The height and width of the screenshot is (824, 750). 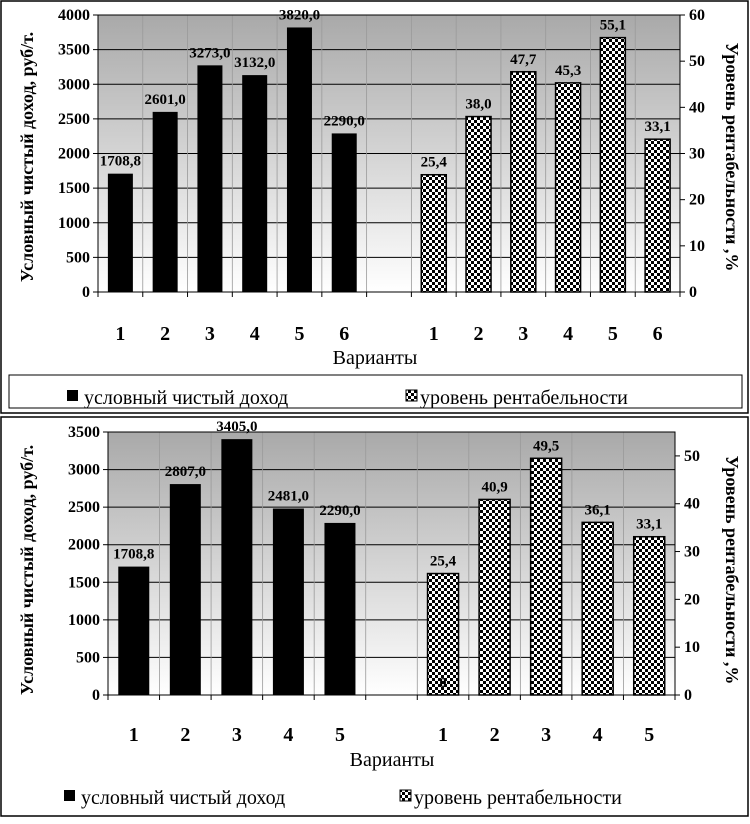 I want to click on chart-2-income-value-label: 2481,0, so click(x=288, y=497).